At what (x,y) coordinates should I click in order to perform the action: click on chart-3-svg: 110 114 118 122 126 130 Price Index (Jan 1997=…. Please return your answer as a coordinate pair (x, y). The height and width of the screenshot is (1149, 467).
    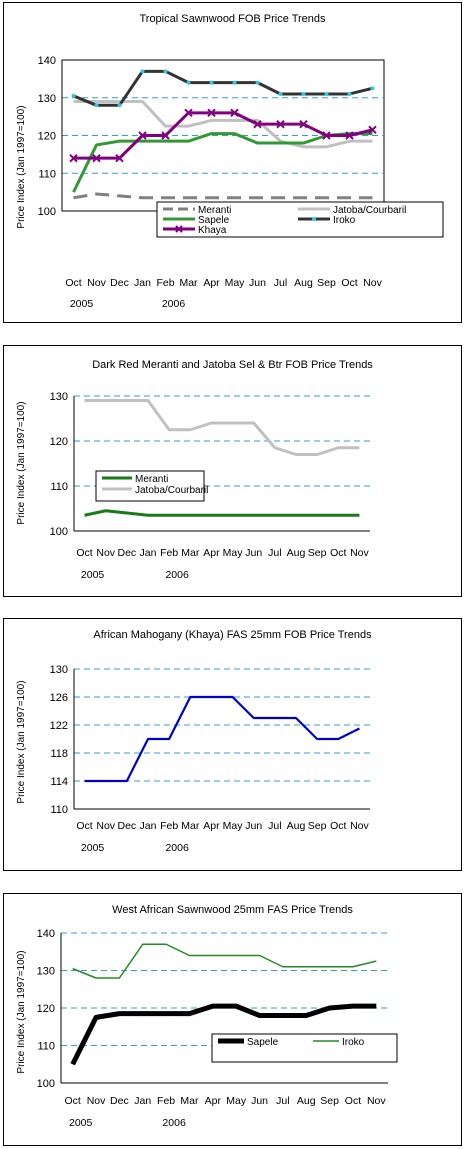
    Looking at the image, I should click on (193, 759).